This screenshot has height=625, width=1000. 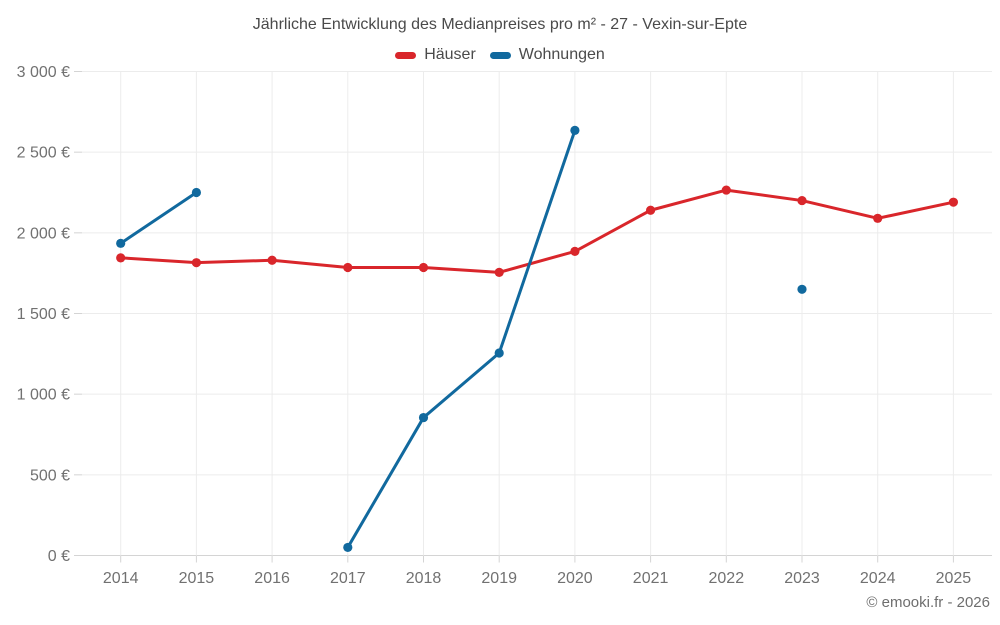 I want to click on y-axis-label: 500 €, so click(x=50, y=475).